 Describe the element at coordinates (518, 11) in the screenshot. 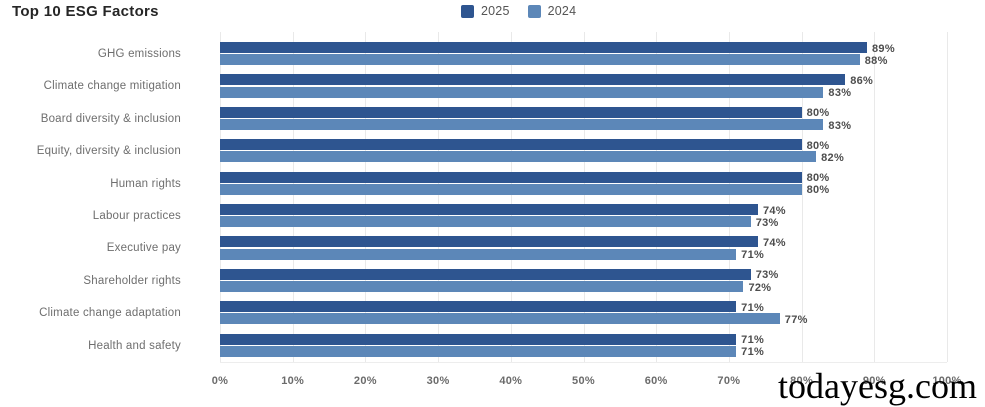

I see `legend: 2025 2024` at that location.